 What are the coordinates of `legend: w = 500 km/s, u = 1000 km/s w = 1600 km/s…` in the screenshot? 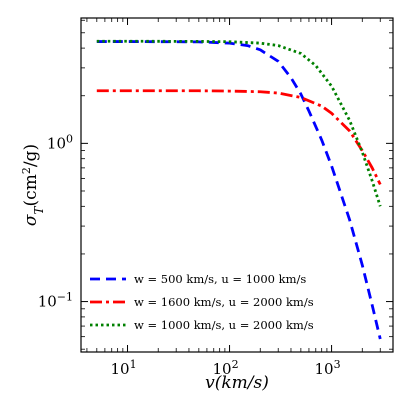 It's located at (202, 302).